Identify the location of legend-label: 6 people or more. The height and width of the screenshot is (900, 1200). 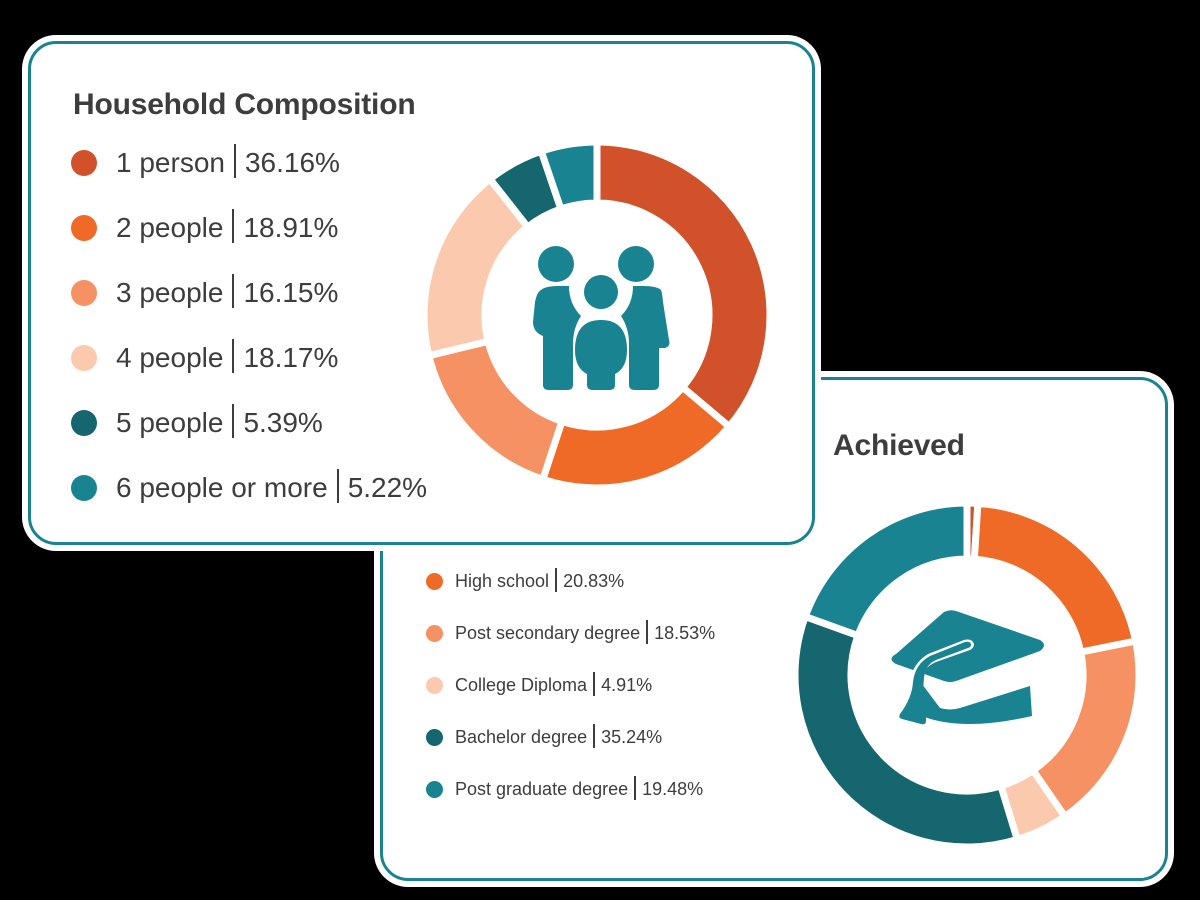
(222, 487).